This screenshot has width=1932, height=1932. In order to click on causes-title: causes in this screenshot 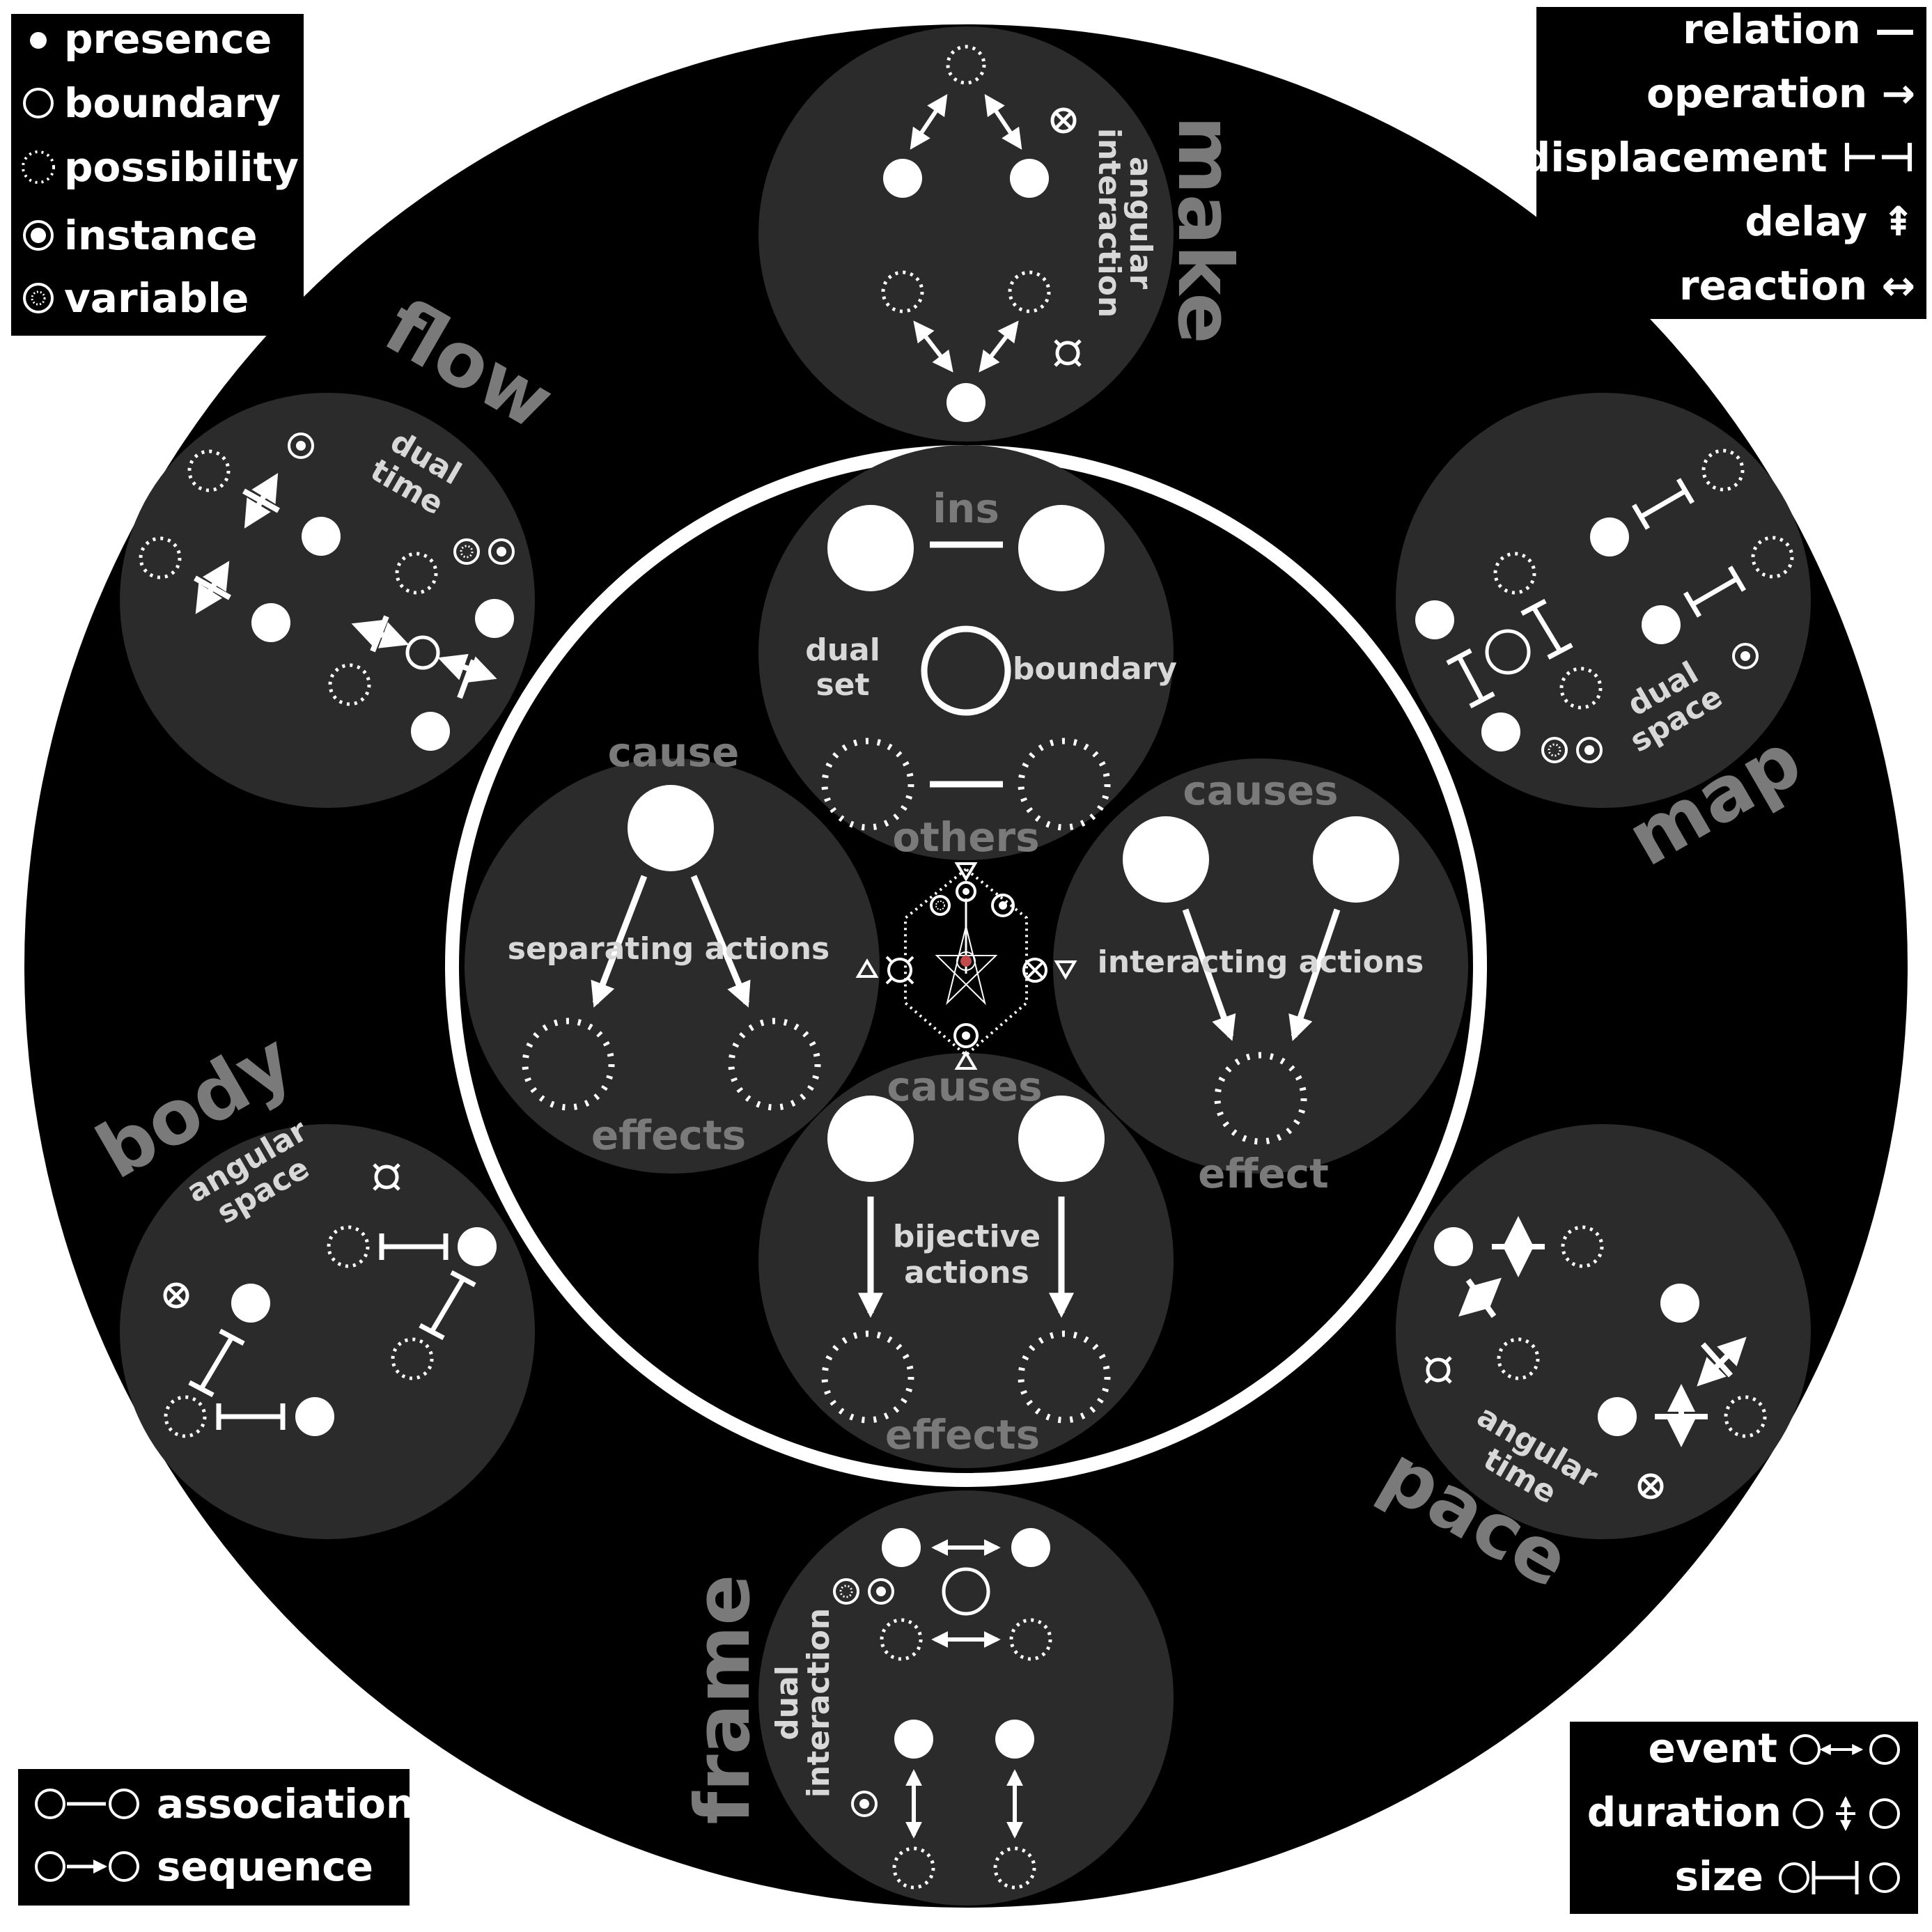, I will do `click(1260, 790)`.